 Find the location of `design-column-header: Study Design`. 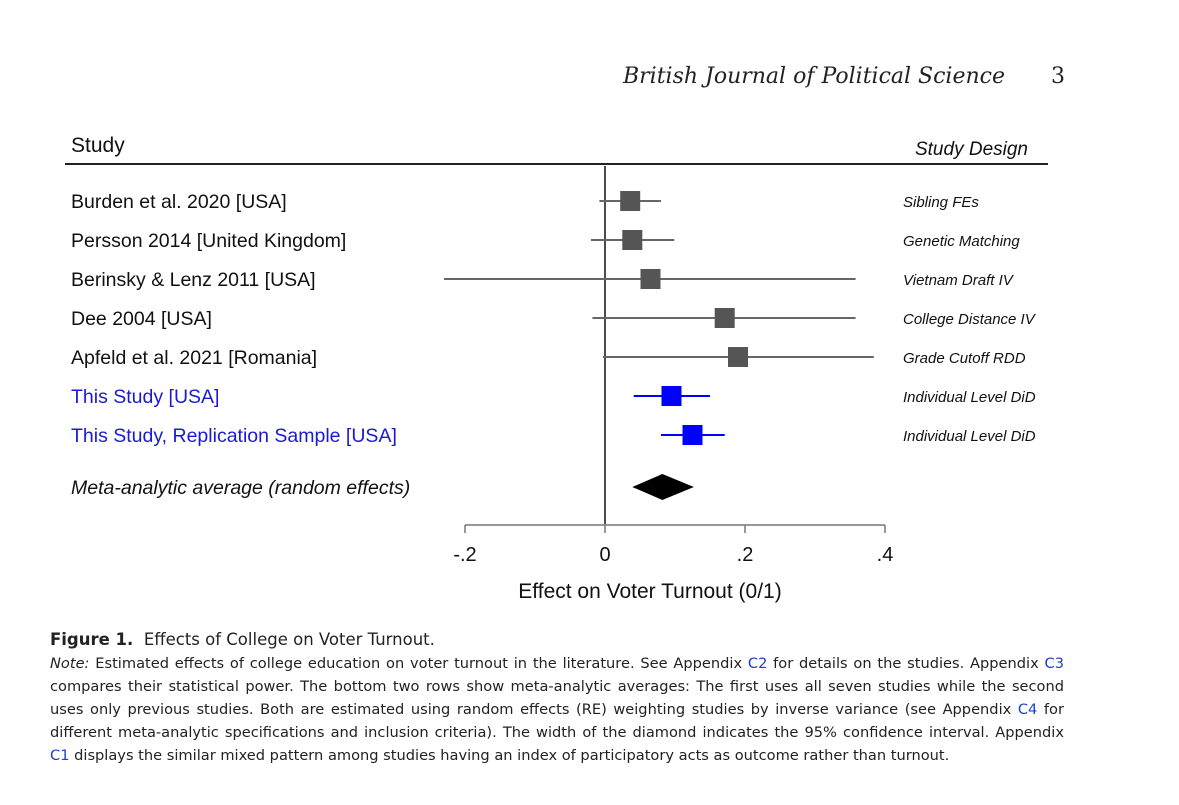

design-column-header: Study Design is located at coordinates (971, 149).